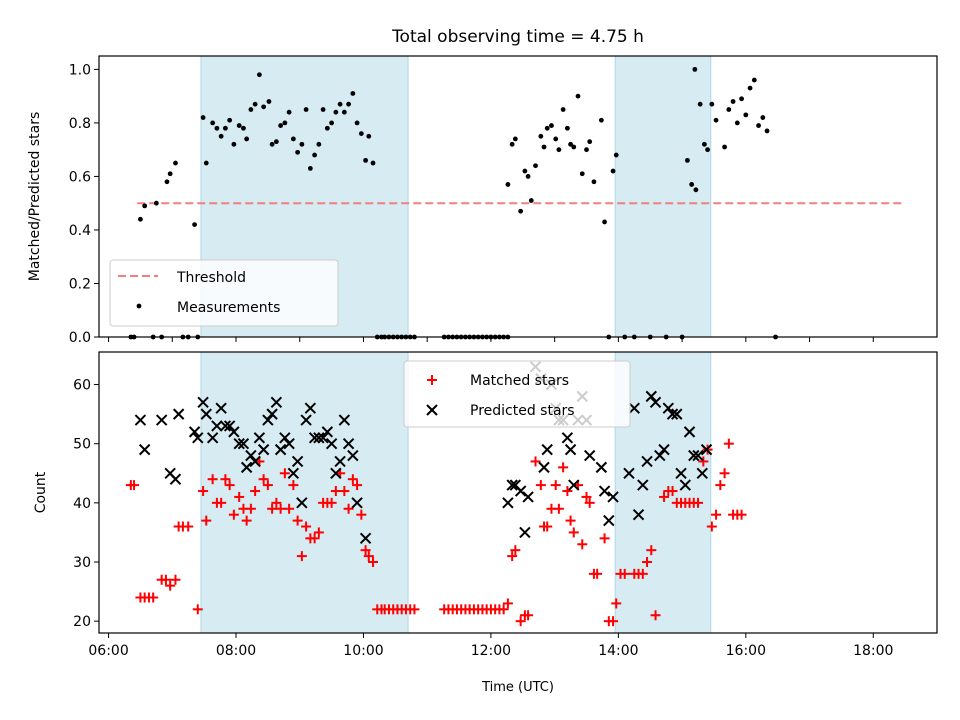 The height and width of the screenshot is (720, 960). I want to click on y-tick-label: 0.2, so click(80, 284).